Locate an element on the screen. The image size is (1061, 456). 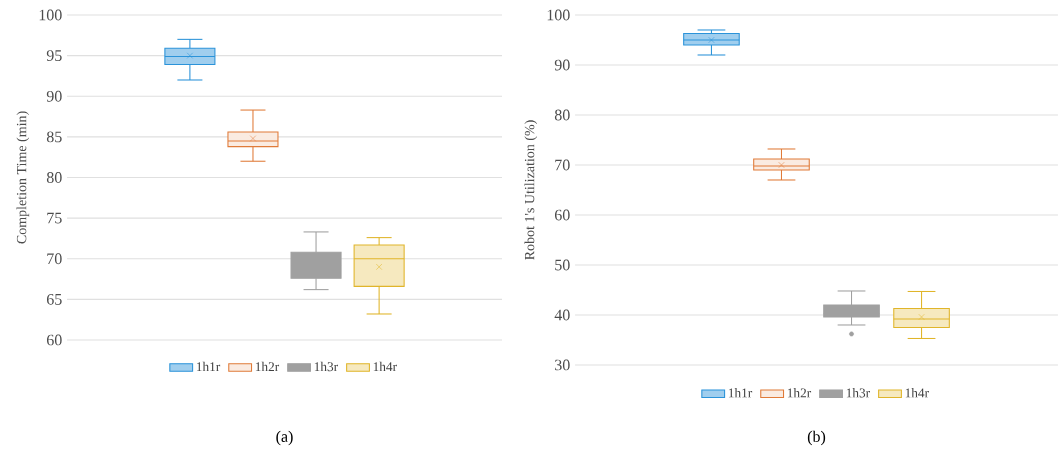
text: (b) is located at coordinates (816, 438).